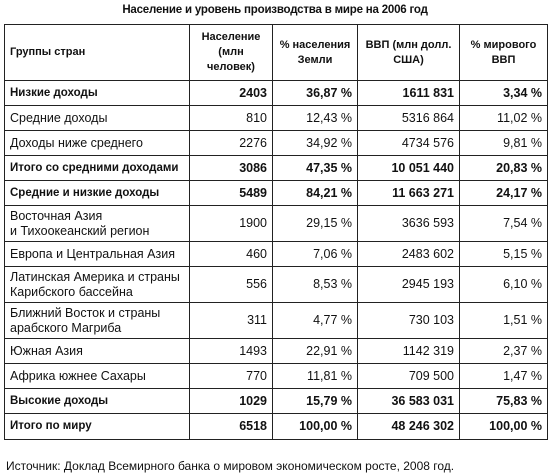  Describe the element at coordinates (503, 284) in the screenshot. I see `cell-gdp-share: 6,10 %` at that location.